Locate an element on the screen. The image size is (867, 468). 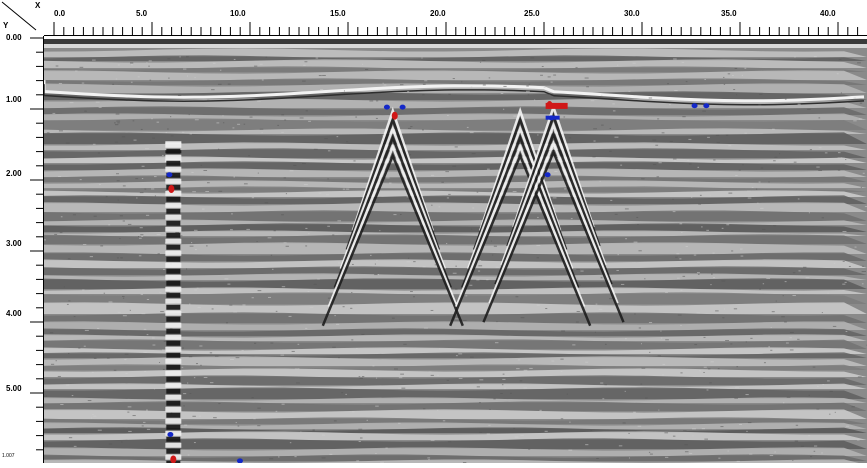
x-axis-corner-label: X is located at coordinates (37, 6).